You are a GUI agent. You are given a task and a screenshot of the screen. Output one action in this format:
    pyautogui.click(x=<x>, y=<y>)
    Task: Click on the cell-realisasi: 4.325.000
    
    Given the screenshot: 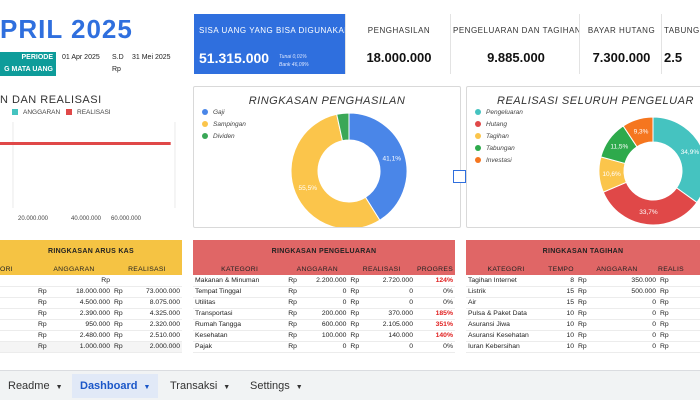 What is the action you would take?
    pyautogui.click(x=154, y=314)
    